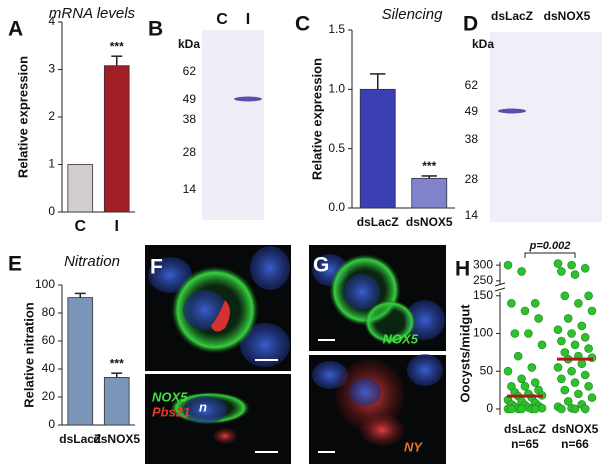  Describe the element at coordinates (413, 446) in the screenshot. I see `stain-label: NY` at that location.